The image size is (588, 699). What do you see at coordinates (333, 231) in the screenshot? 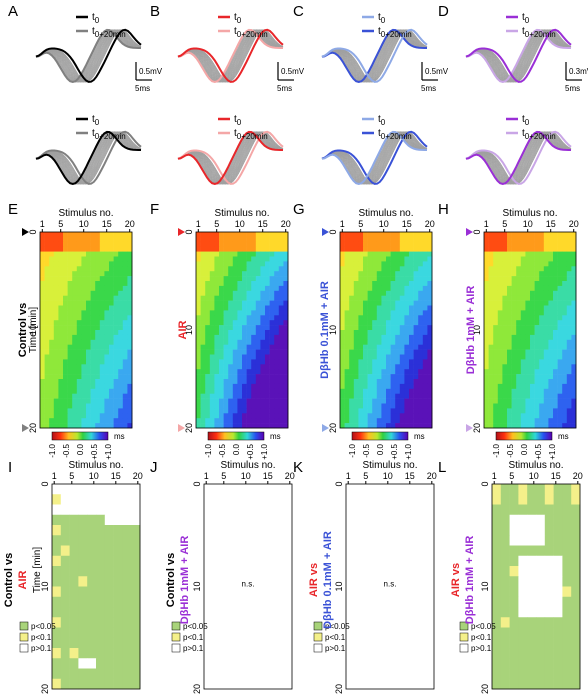
I see `y-tick-label: 0` at bounding box center [333, 231].